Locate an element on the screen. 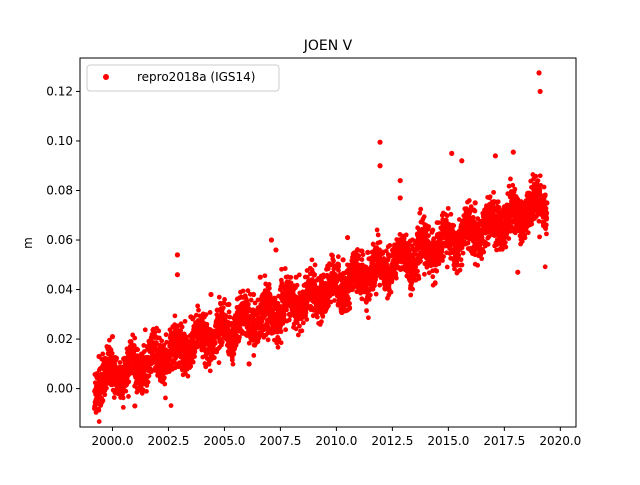 The image size is (640, 485). legend: repro2018a (IGS14) is located at coordinates (183, 78).